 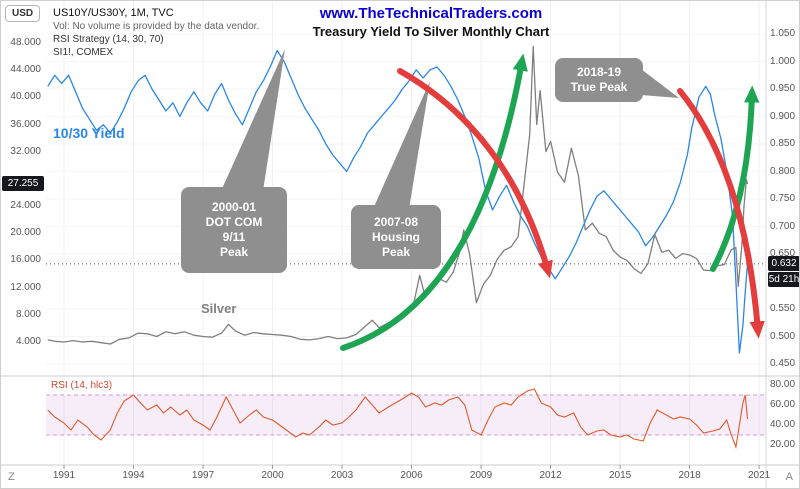 What do you see at coordinates (689, 475) in the screenshot?
I see `time-axis-tick: 2018` at bounding box center [689, 475].